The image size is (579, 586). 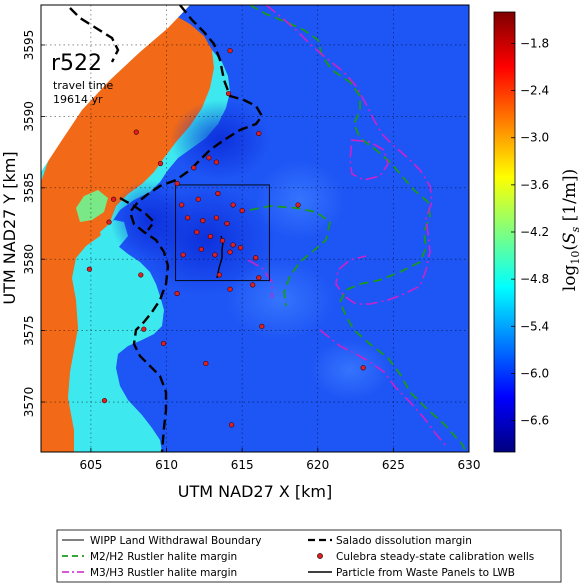 I want to click on m3-h3-loop, so click(x=369, y=160).